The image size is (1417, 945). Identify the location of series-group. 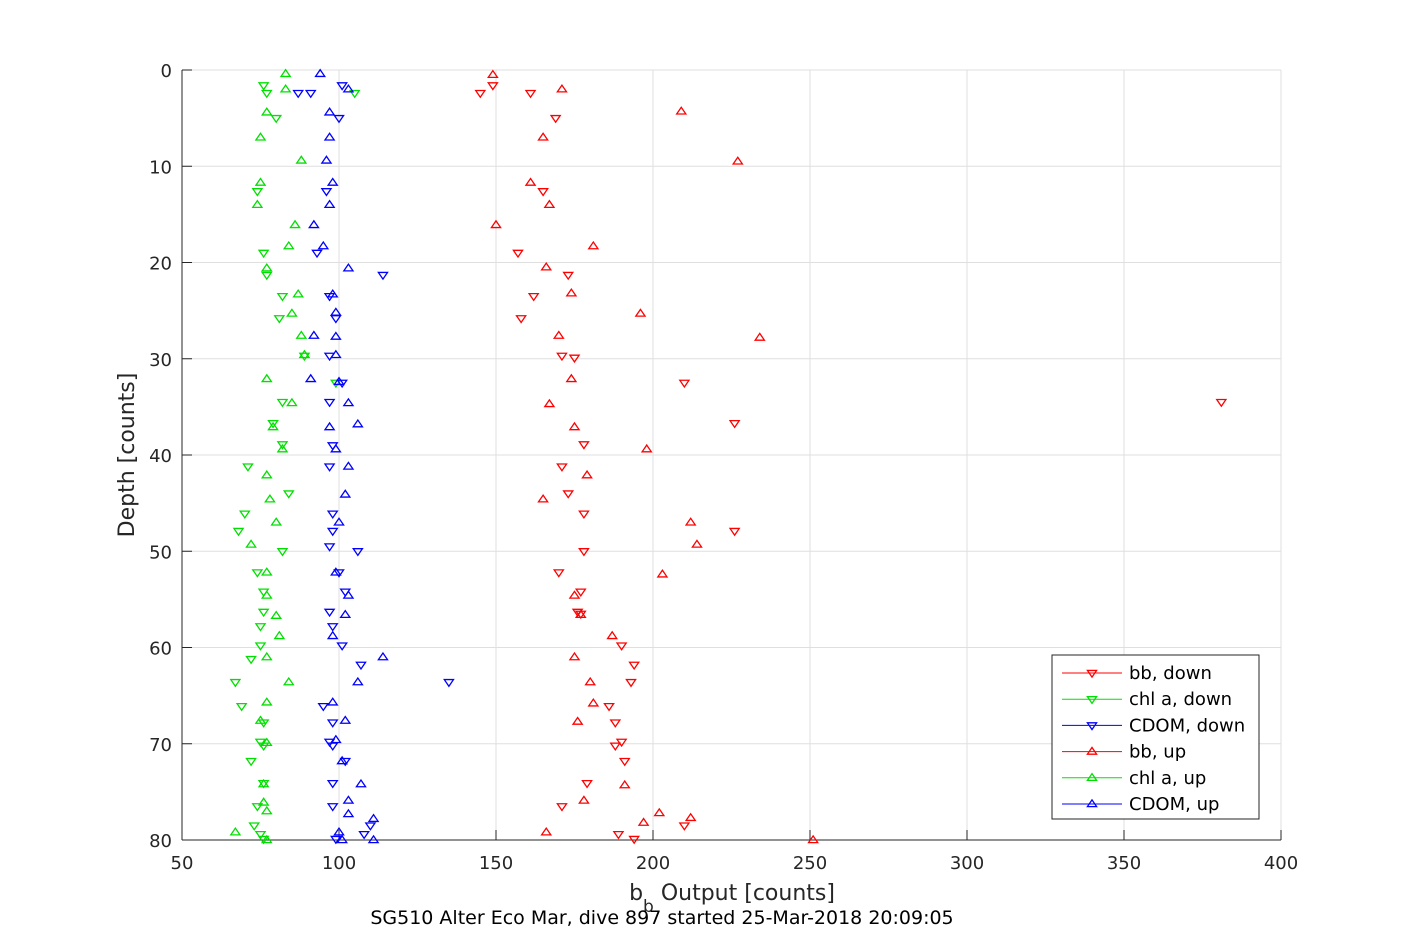
(270, 456).